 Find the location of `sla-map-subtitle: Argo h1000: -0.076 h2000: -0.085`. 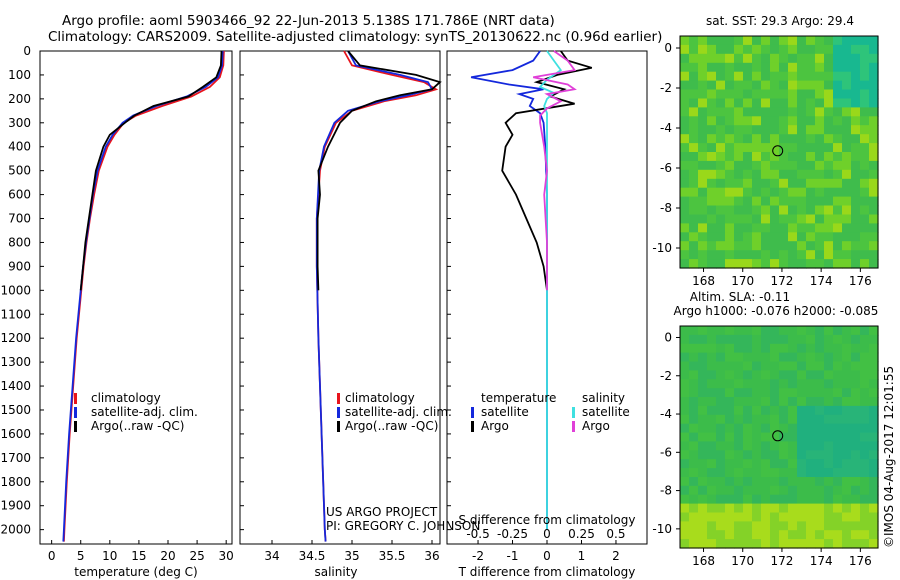

sla-map-subtitle: Argo h1000: -0.076 h2000: -0.085 is located at coordinates (776, 311).